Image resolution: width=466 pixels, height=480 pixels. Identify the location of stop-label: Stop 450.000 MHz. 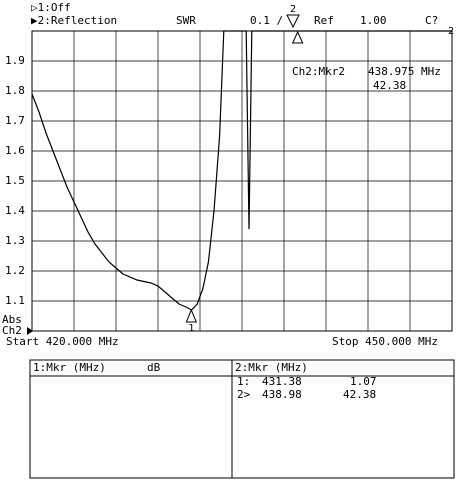
(385, 341).